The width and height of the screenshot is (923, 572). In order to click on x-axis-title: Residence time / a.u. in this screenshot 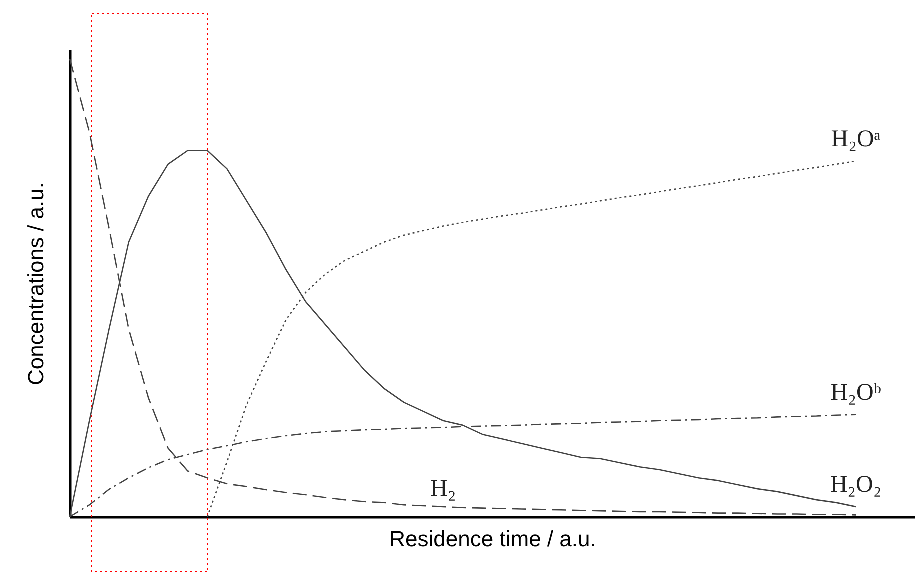, I will do `click(493, 539)`.